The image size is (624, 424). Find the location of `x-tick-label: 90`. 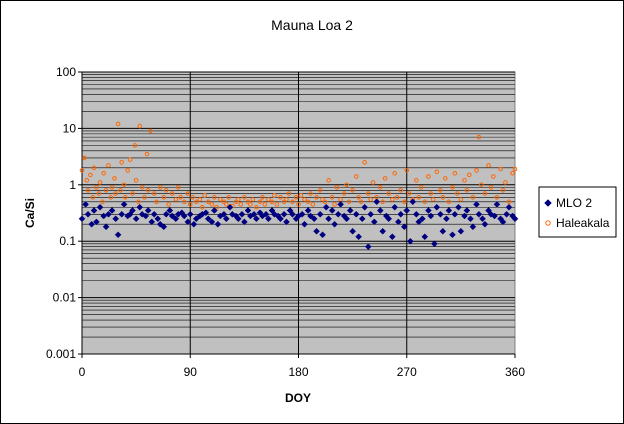

x-tick-label: 90 is located at coordinates (191, 372).